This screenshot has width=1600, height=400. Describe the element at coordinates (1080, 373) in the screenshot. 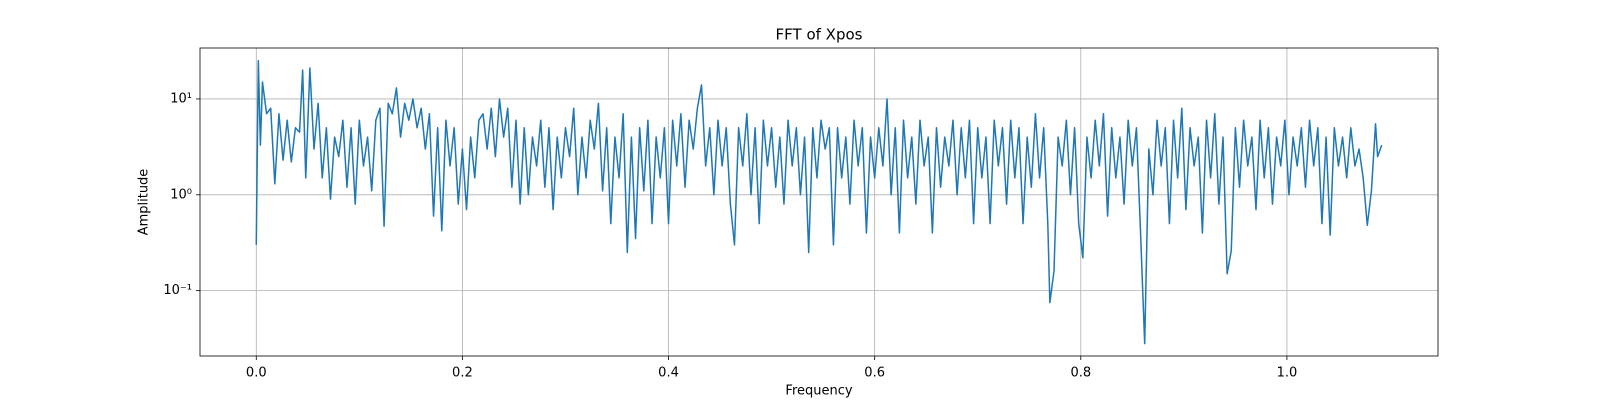

I see `x-tick-label: 0.8` at that location.